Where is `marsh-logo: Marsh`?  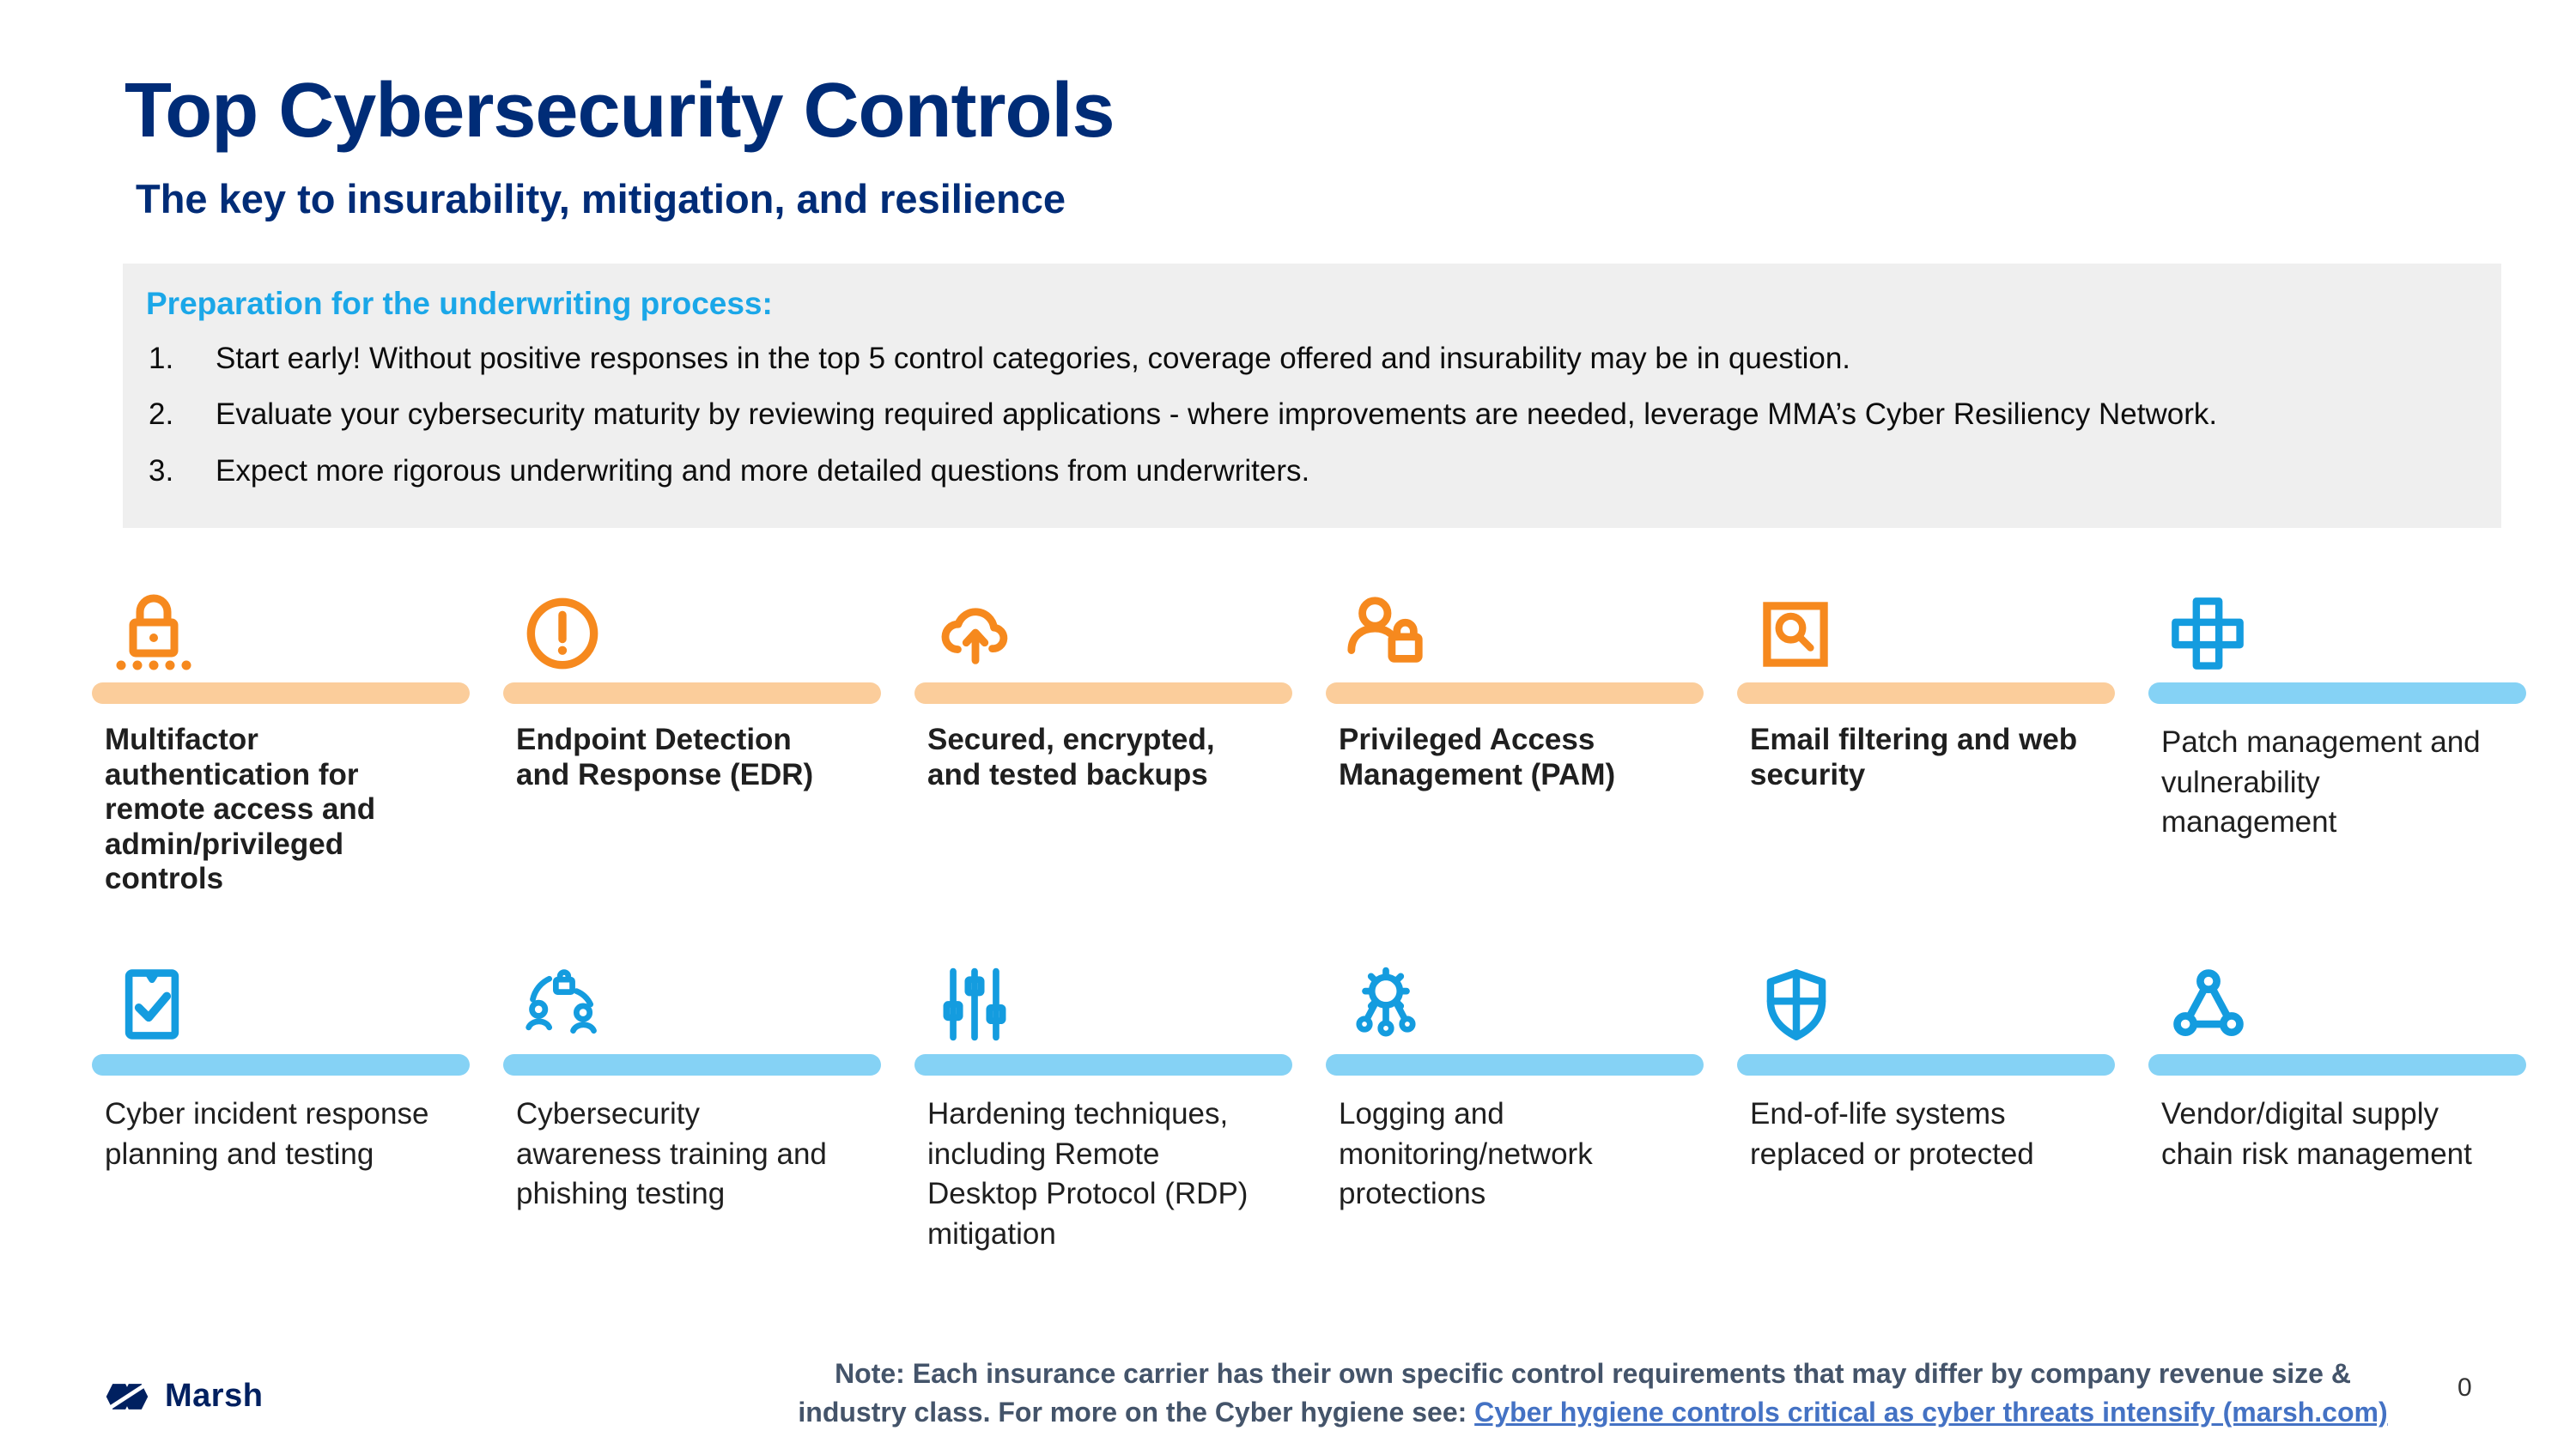
marsh-logo: Marsh is located at coordinates (183, 1396).